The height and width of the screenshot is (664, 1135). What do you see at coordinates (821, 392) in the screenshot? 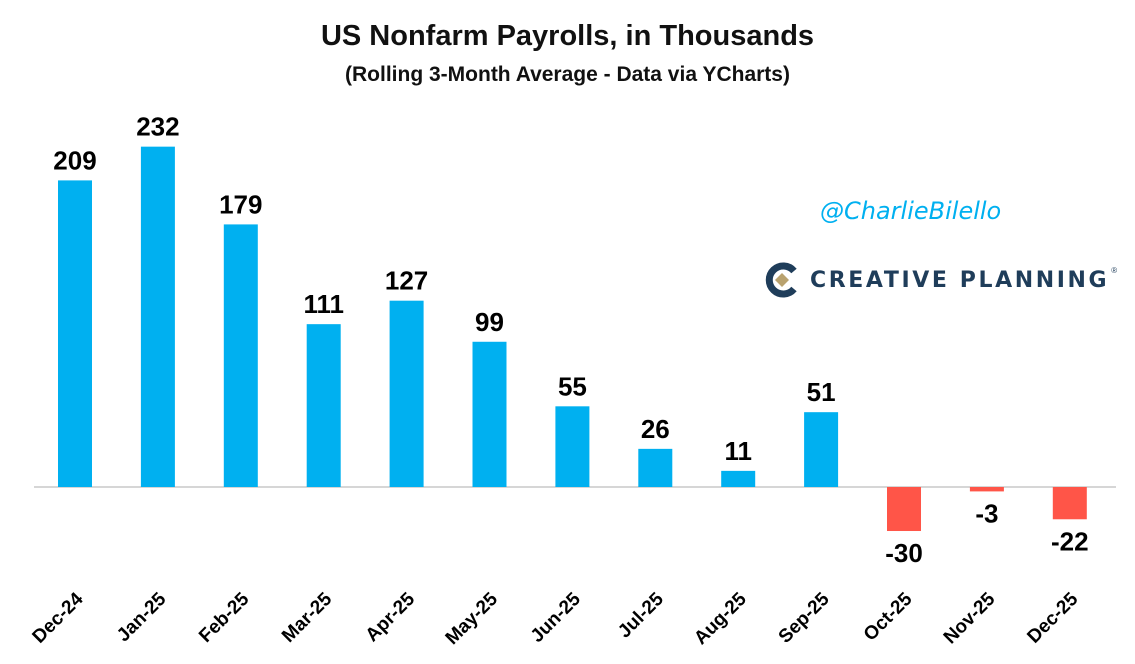
I see `data-label: 51` at bounding box center [821, 392].